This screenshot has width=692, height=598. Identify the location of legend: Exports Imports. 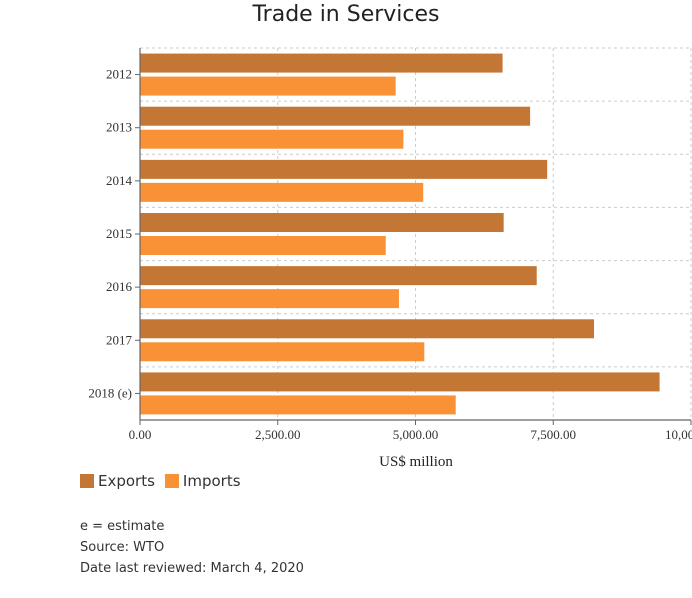
(160, 481).